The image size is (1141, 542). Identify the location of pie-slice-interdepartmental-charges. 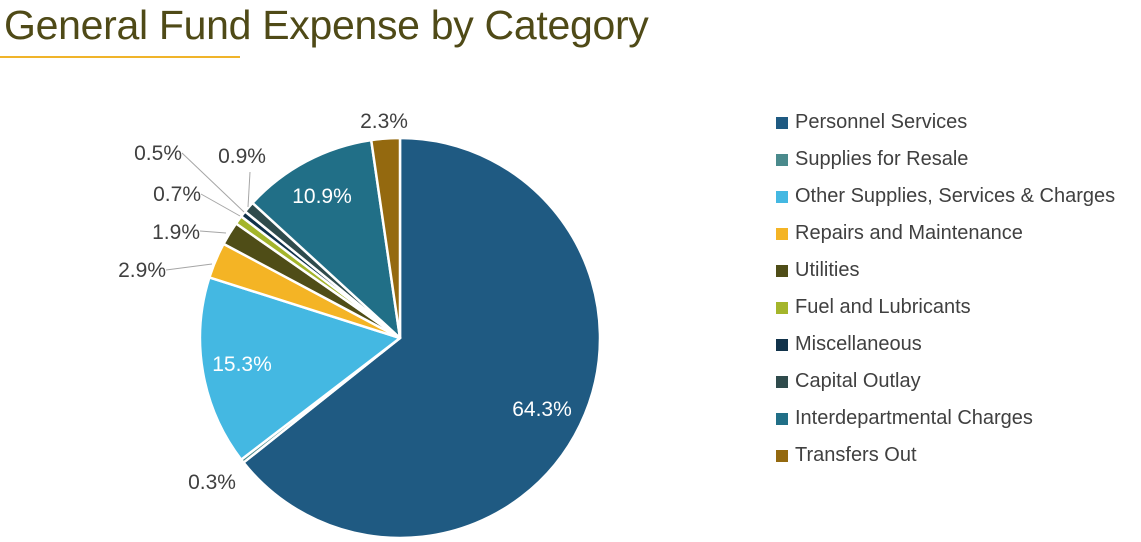
(326, 239).